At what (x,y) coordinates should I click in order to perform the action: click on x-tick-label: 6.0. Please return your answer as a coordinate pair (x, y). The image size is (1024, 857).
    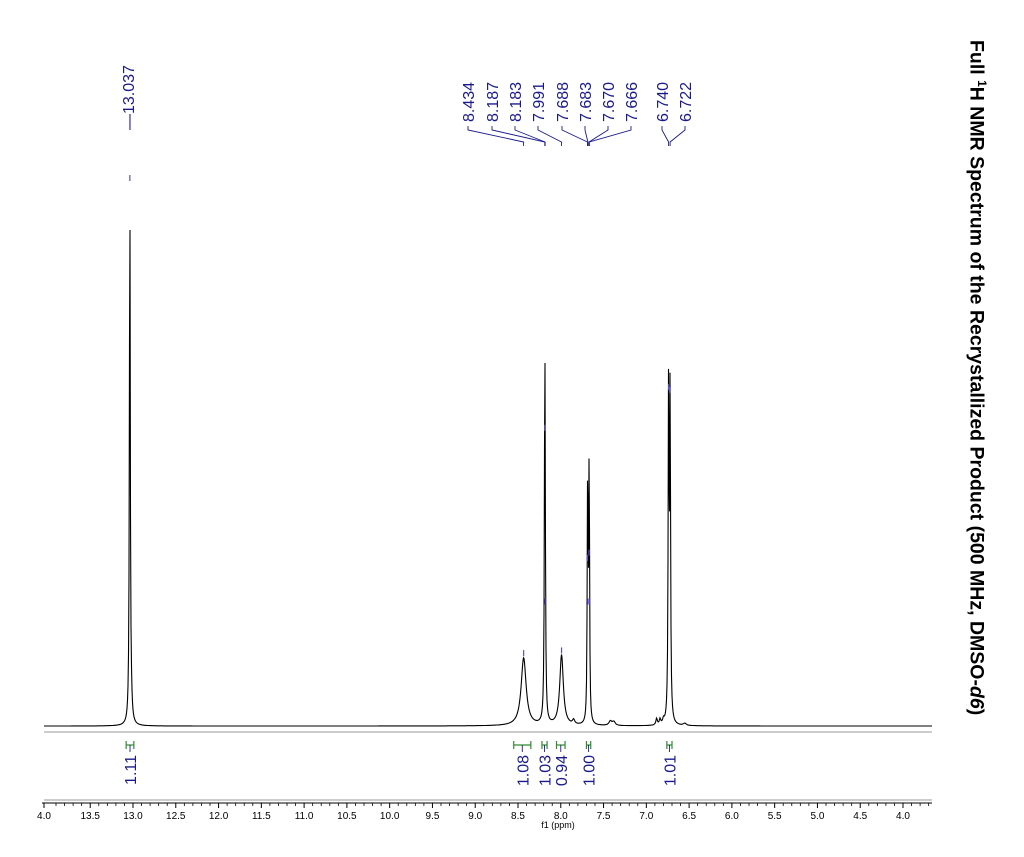
    Looking at the image, I should click on (732, 816).